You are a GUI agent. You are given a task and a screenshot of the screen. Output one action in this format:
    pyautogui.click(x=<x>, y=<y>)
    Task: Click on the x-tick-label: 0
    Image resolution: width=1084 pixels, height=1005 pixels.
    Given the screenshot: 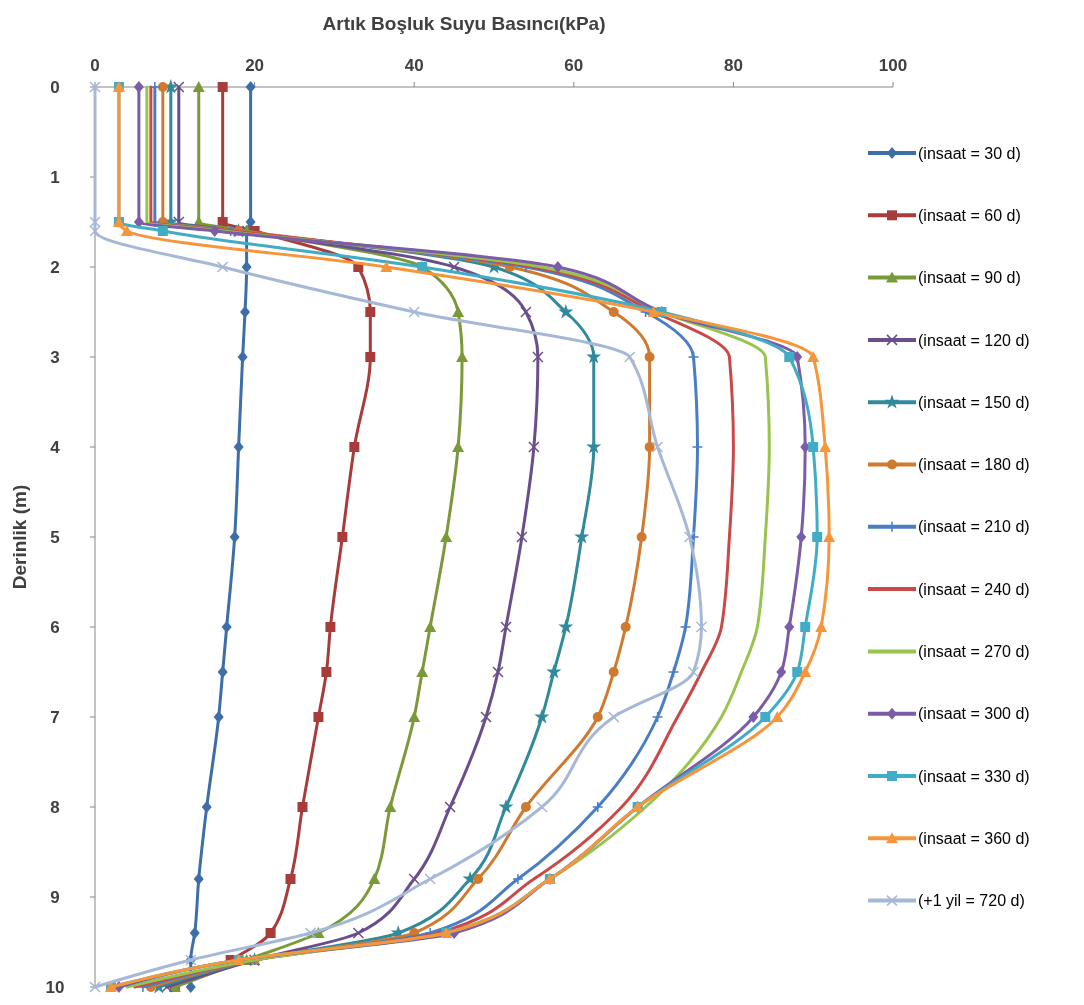 What is the action you would take?
    pyautogui.click(x=95, y=65)
    